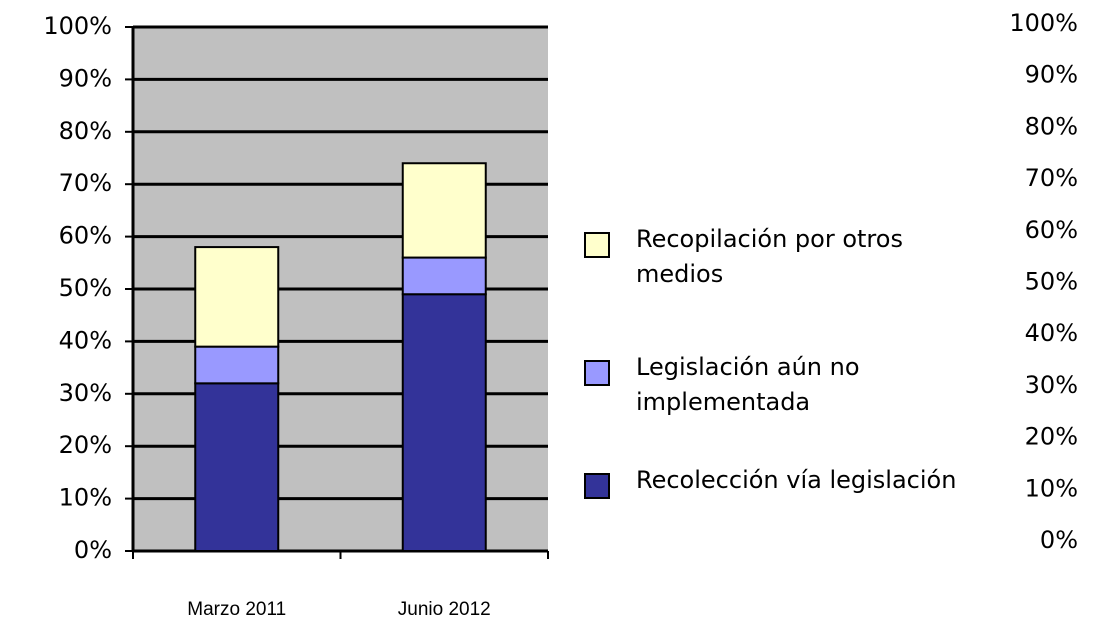 Image resolution: width=1113 pixels, height=622 pixels. I want to click on y-tick-label: 80%, so click(85, 131).